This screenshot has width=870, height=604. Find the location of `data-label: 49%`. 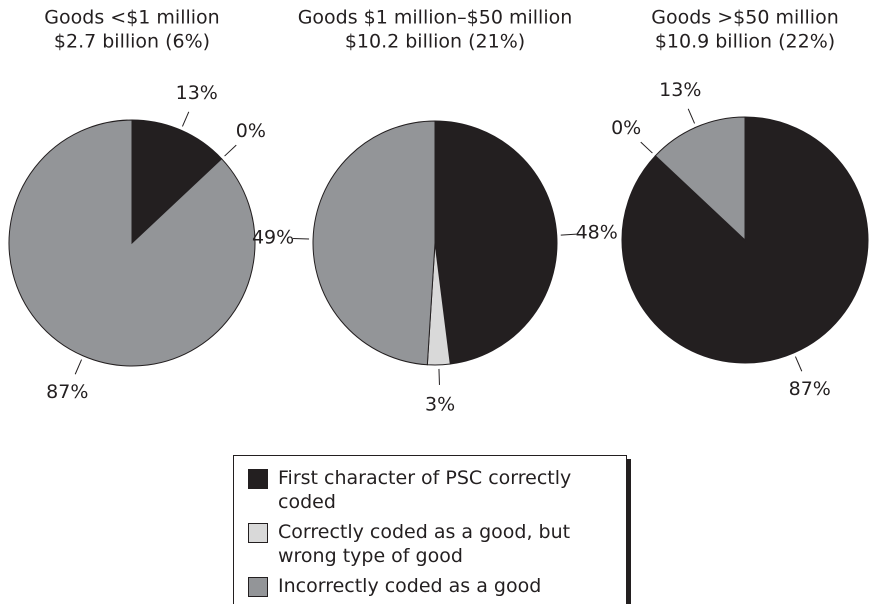

data-label: 49% is located at coordinates (273, 237).